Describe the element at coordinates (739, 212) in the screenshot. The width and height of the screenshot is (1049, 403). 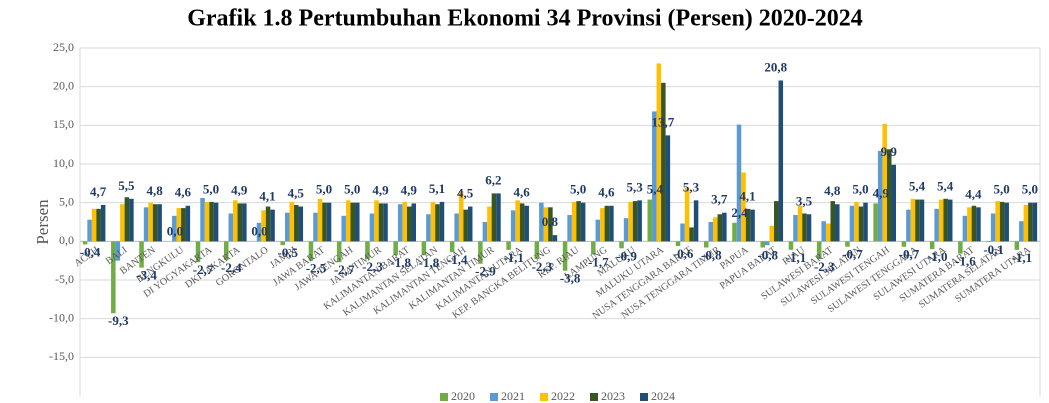
I see `data-label: 2,4` at that location.